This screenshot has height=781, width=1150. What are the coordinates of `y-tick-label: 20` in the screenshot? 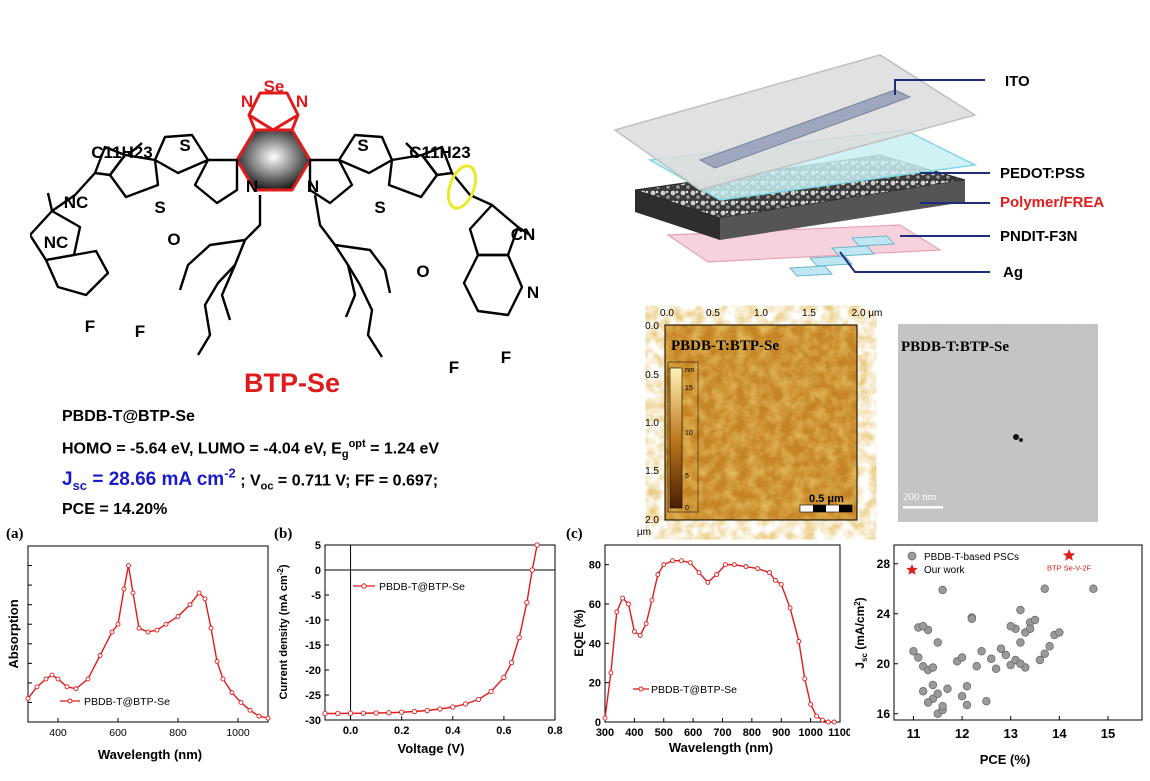 It's located at (884, 664).